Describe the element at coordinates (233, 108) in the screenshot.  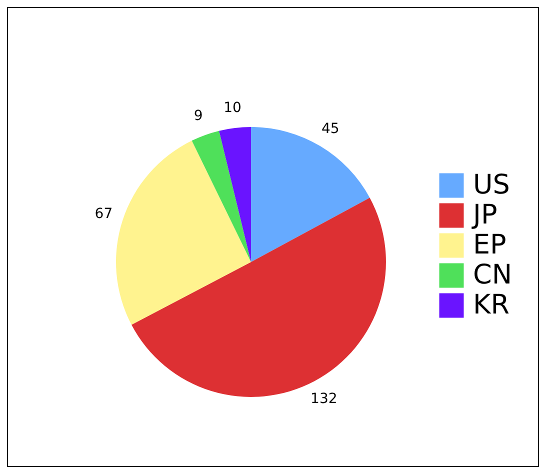
I see `data-label: 10` at that location.